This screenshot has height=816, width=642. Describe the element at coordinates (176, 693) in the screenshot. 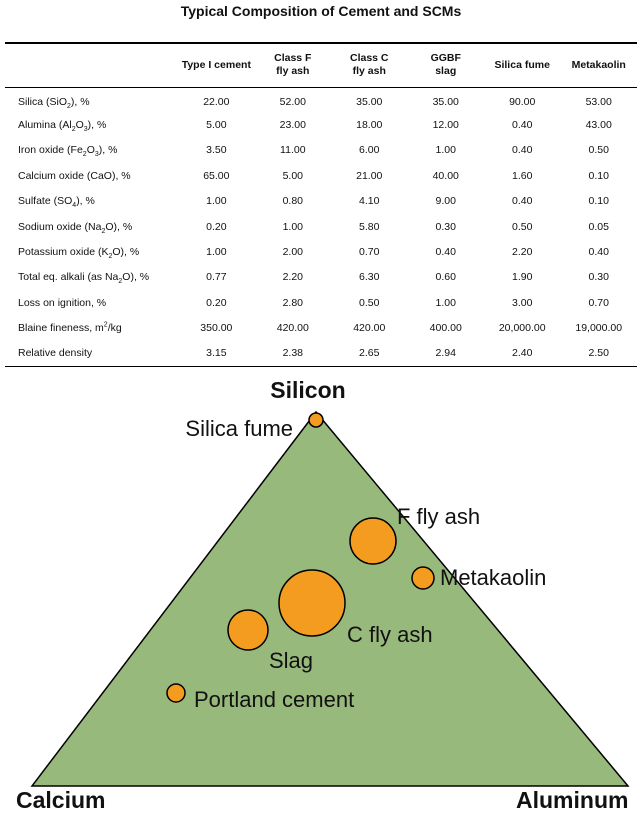

I see `marker-portland-cement` at that location.